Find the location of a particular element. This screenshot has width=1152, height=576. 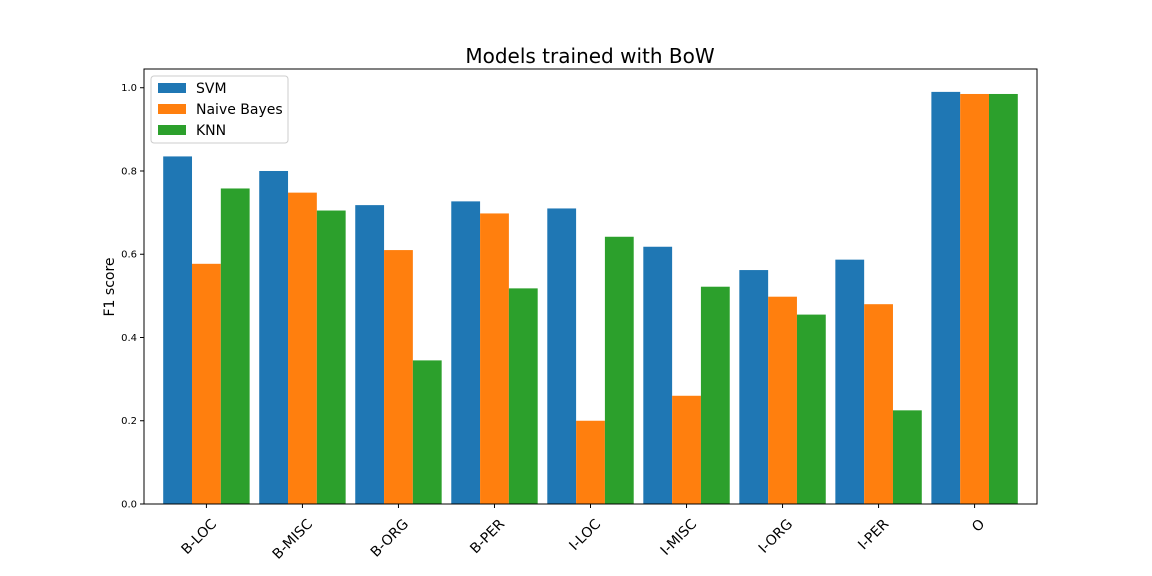

x-tick-label: I-ORG is located at coordinates (776, 536).